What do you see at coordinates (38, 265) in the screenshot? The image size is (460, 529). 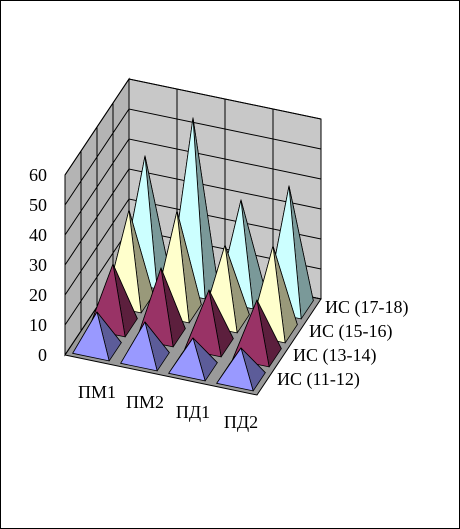 I see `y-tick-label: 30` at bounding box center [38, 265].